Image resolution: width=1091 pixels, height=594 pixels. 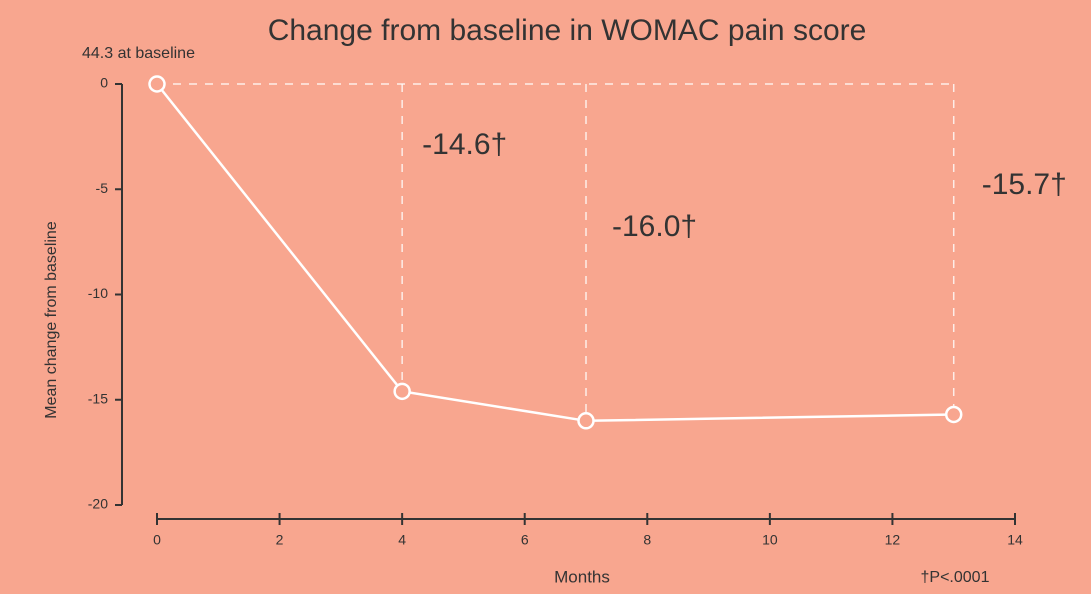 What do you see at coordinates (98, 293) in the screenshot?
I see `y-tick-label: -10` at bounding box center [98, 293].